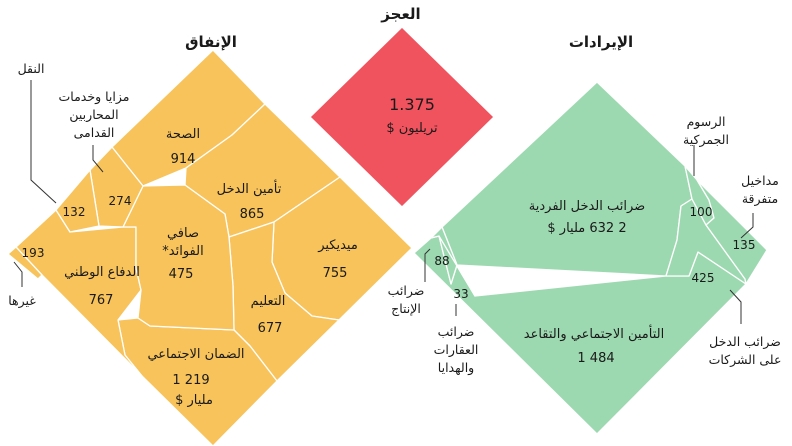 The image size is (792, 446). I want to click on revenue-value-excise: 88, so click(441, 261).